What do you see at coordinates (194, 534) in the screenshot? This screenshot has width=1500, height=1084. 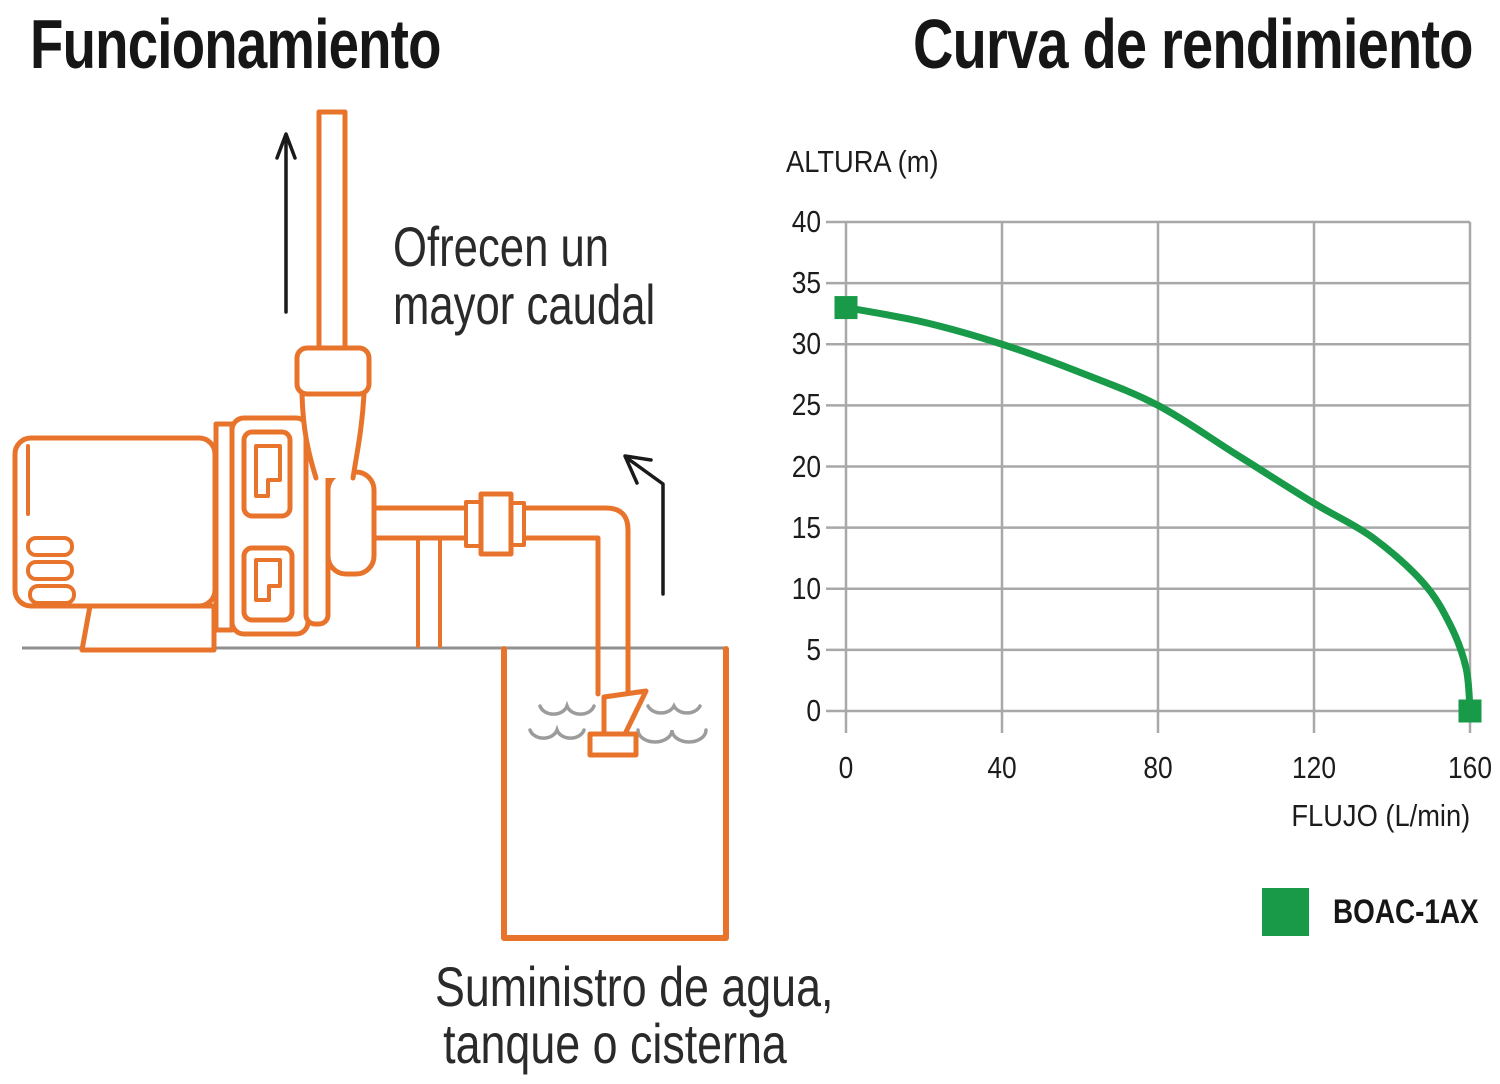 I see `pump-body` at bounding box center [194, 534].